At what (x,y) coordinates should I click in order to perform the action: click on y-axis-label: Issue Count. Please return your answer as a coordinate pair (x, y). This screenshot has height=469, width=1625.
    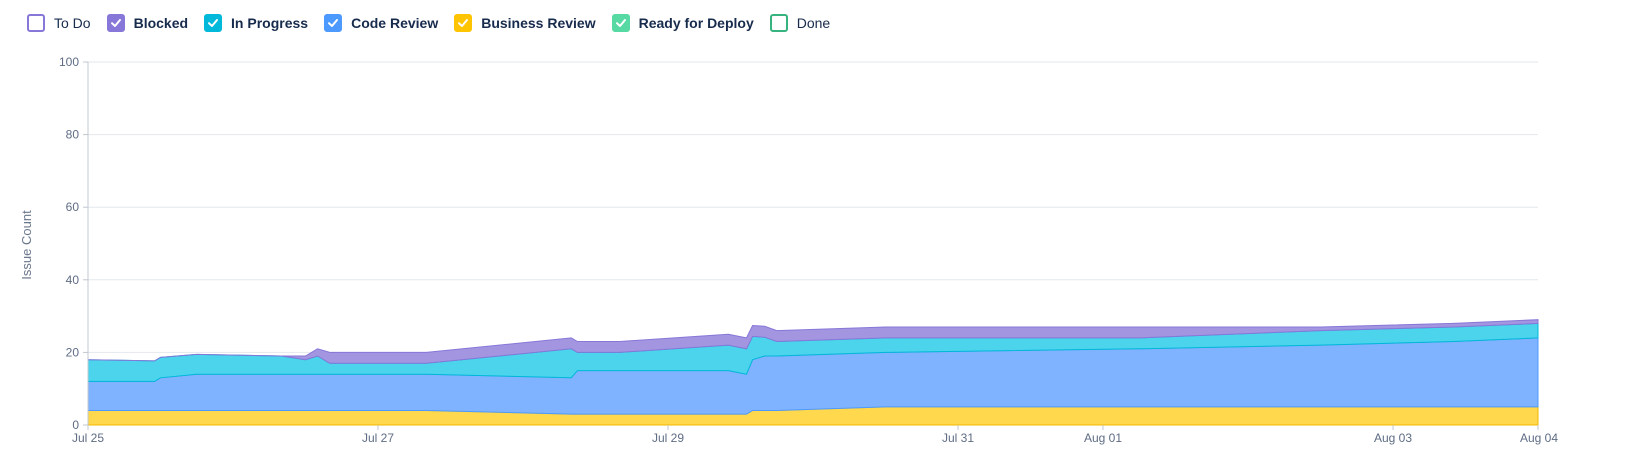
    Looking at the image, I should click on (26, 245).